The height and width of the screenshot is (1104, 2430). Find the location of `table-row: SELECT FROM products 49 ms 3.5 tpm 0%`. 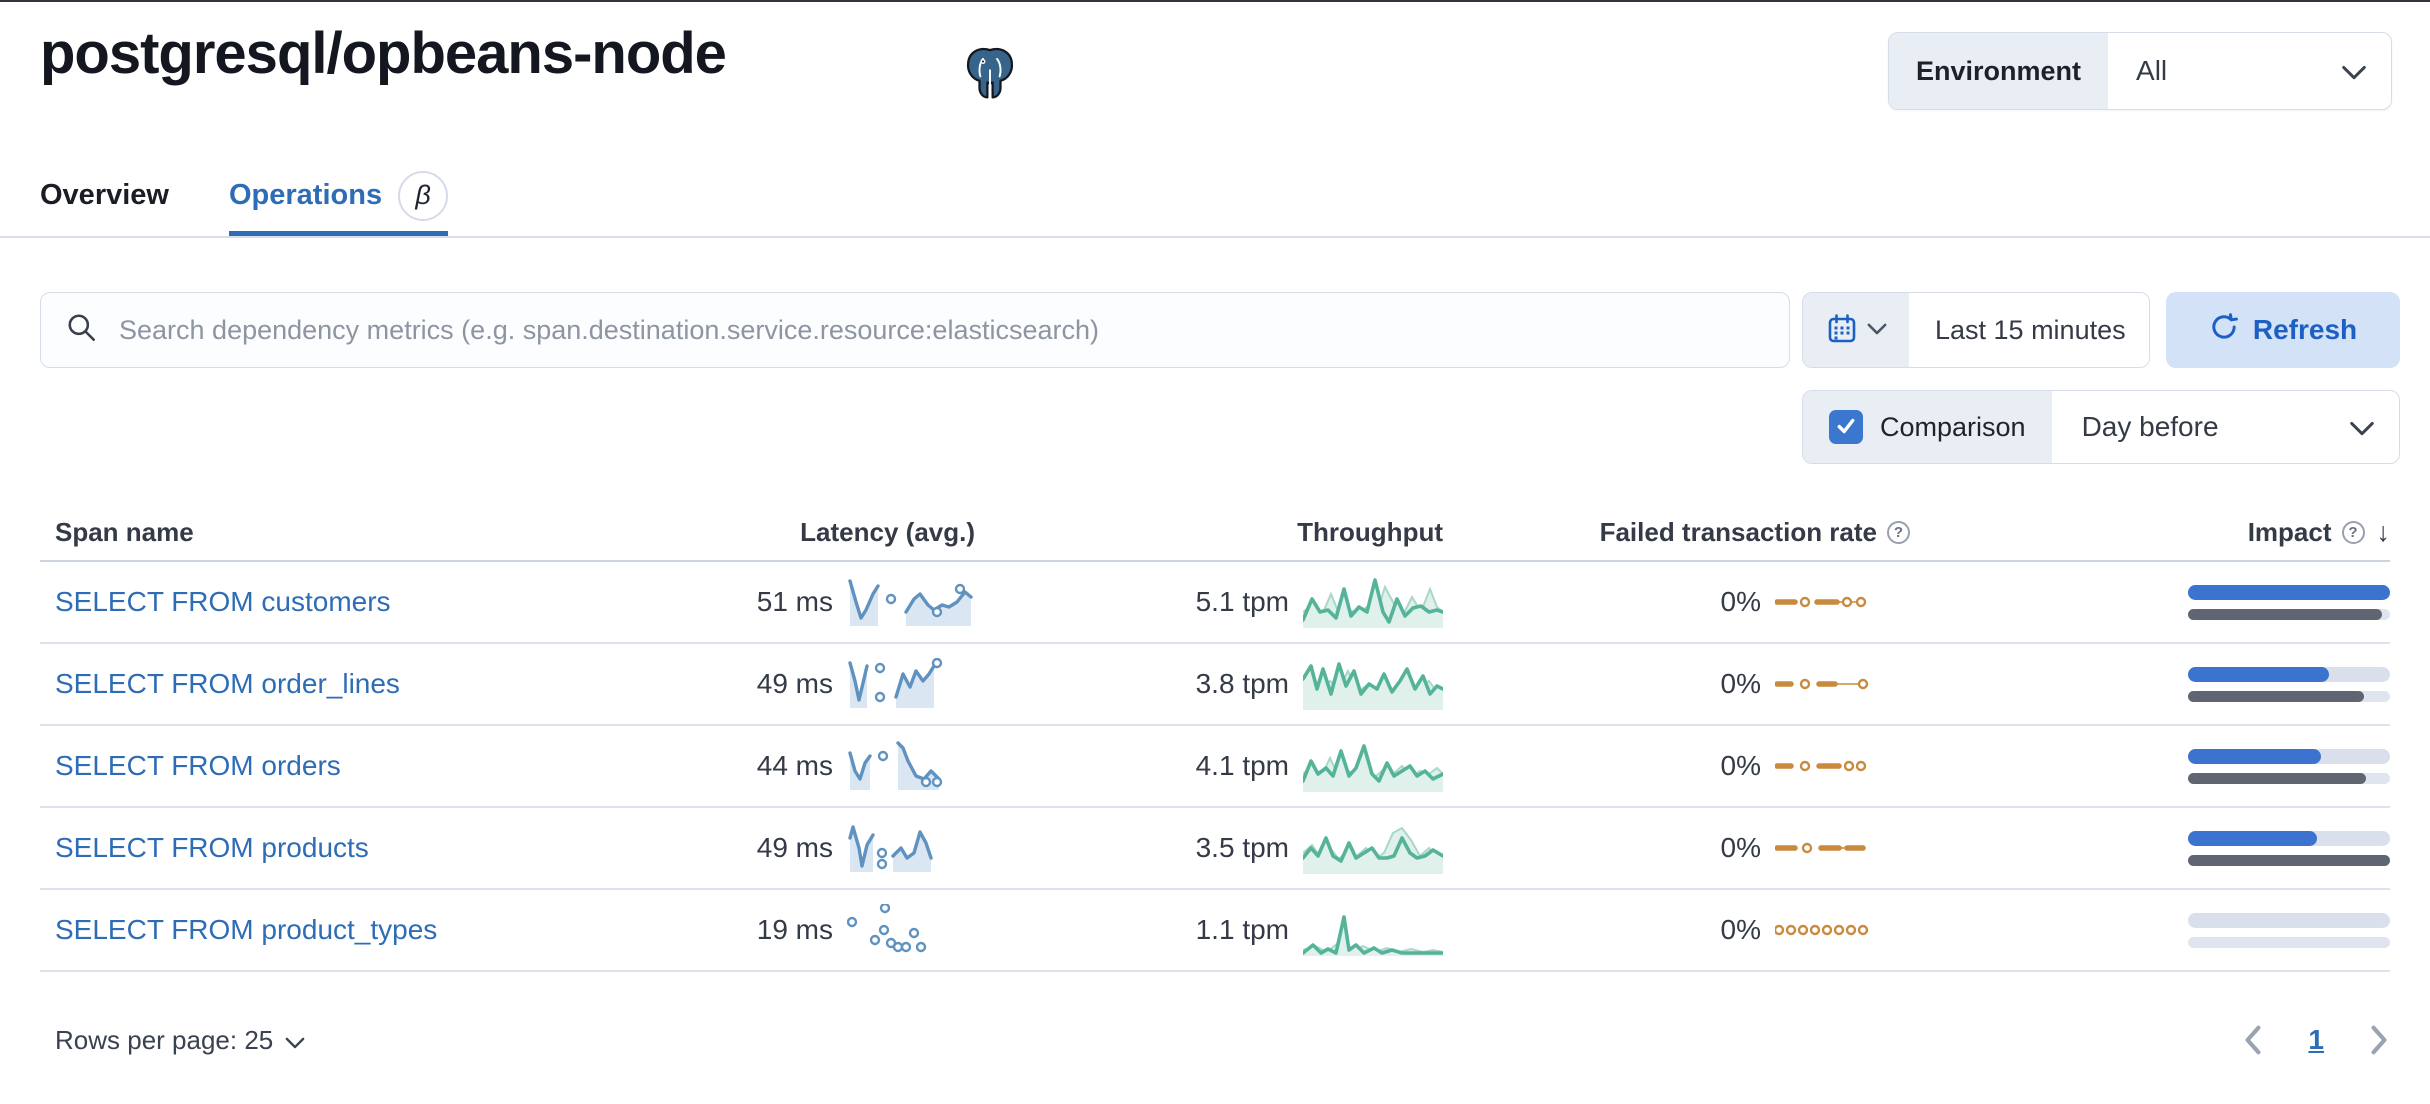

table-row: SELECT FROM products 49 ms 3.5 tpm 0% is located at coordinates (1215, 849).